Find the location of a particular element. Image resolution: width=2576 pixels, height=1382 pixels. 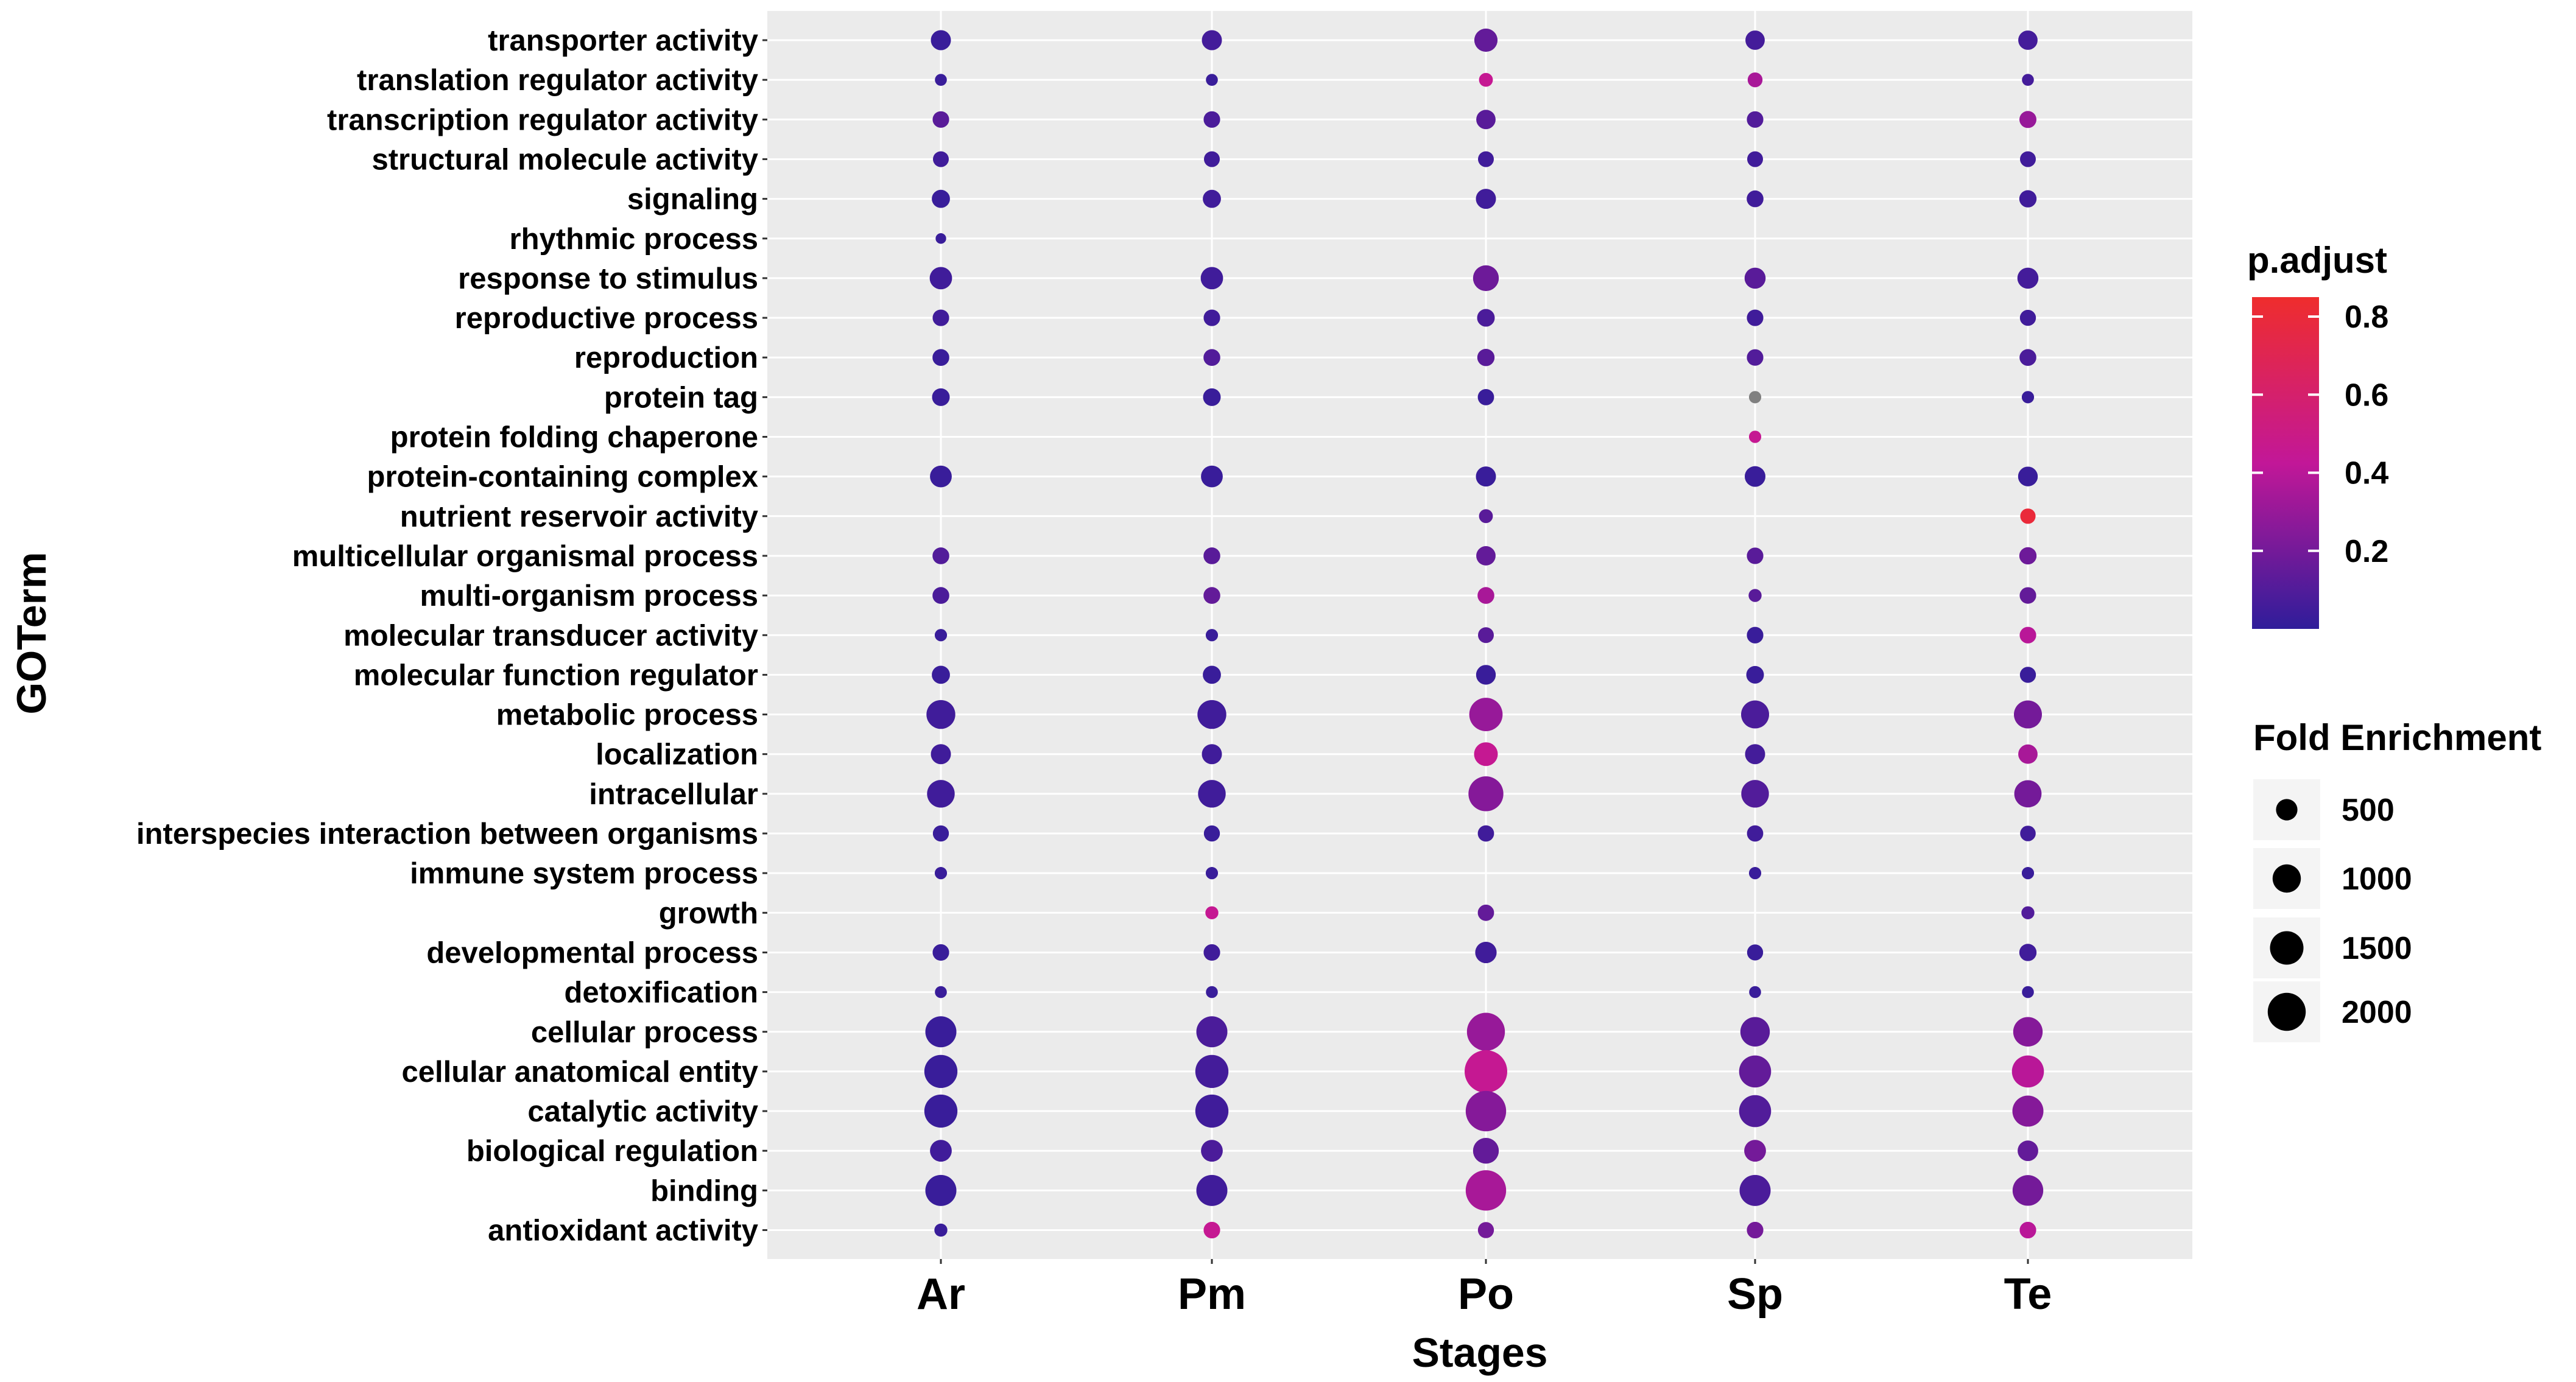

y-tick-label: cellular process is located at coordinates (644, 1032).